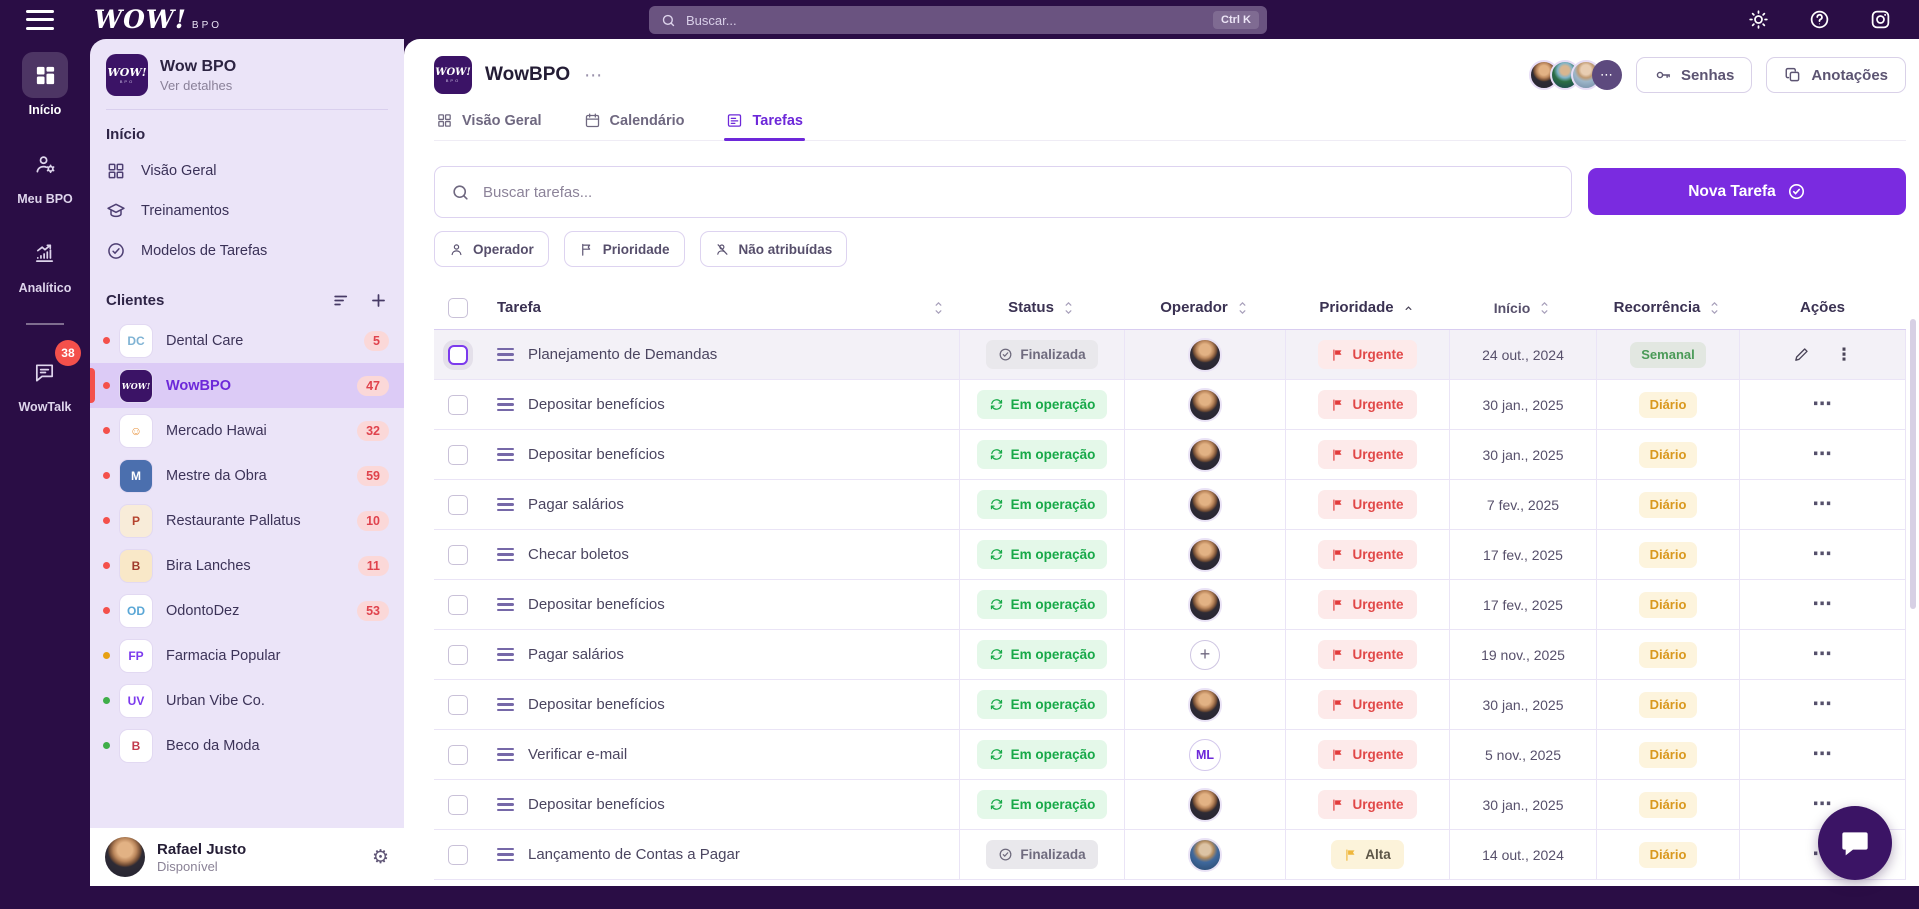 The height and width of the screenshot is (909, 1919). What do you see at coordinates (1170, 355) in the screenshot?
I see `table-row: Planejamento de Demandas Finalizada +` at bounding box center [1170, 355].